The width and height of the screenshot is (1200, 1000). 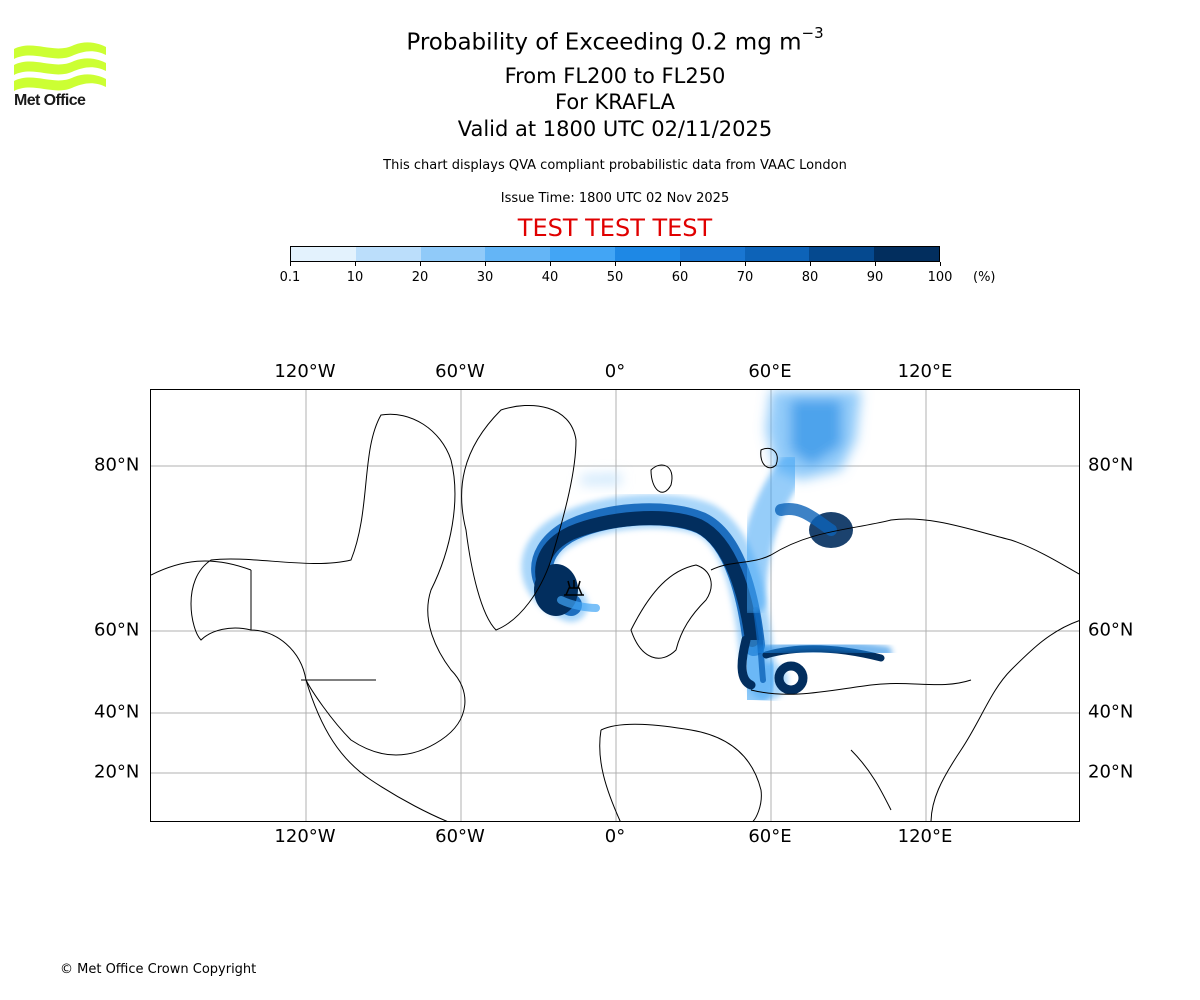 What do you see at coordinates (615, 836) in the screenshot?
I see `lon-label-bottom-0: 0°` at bounding box center [615, 836].